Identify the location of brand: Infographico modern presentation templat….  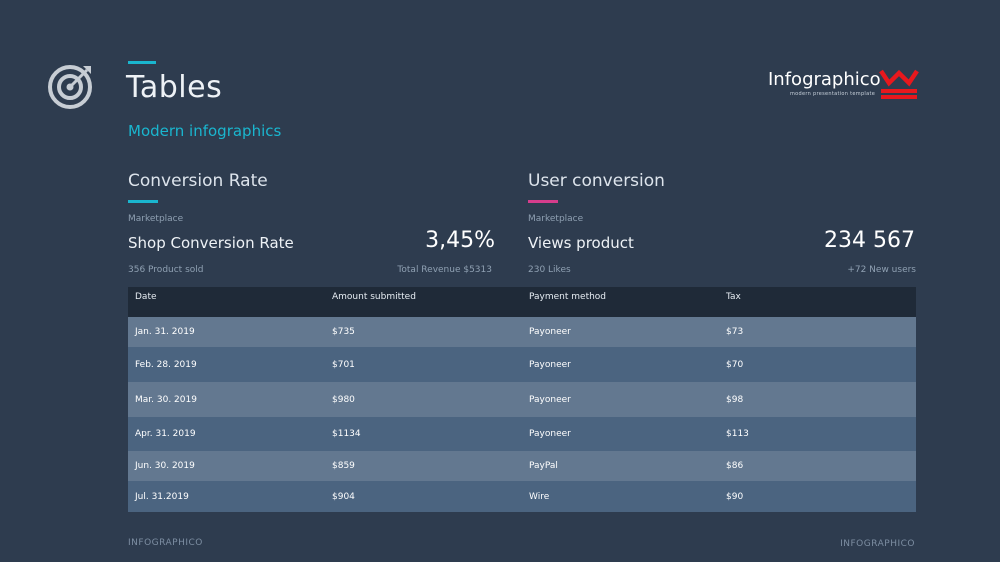
(824, 83).